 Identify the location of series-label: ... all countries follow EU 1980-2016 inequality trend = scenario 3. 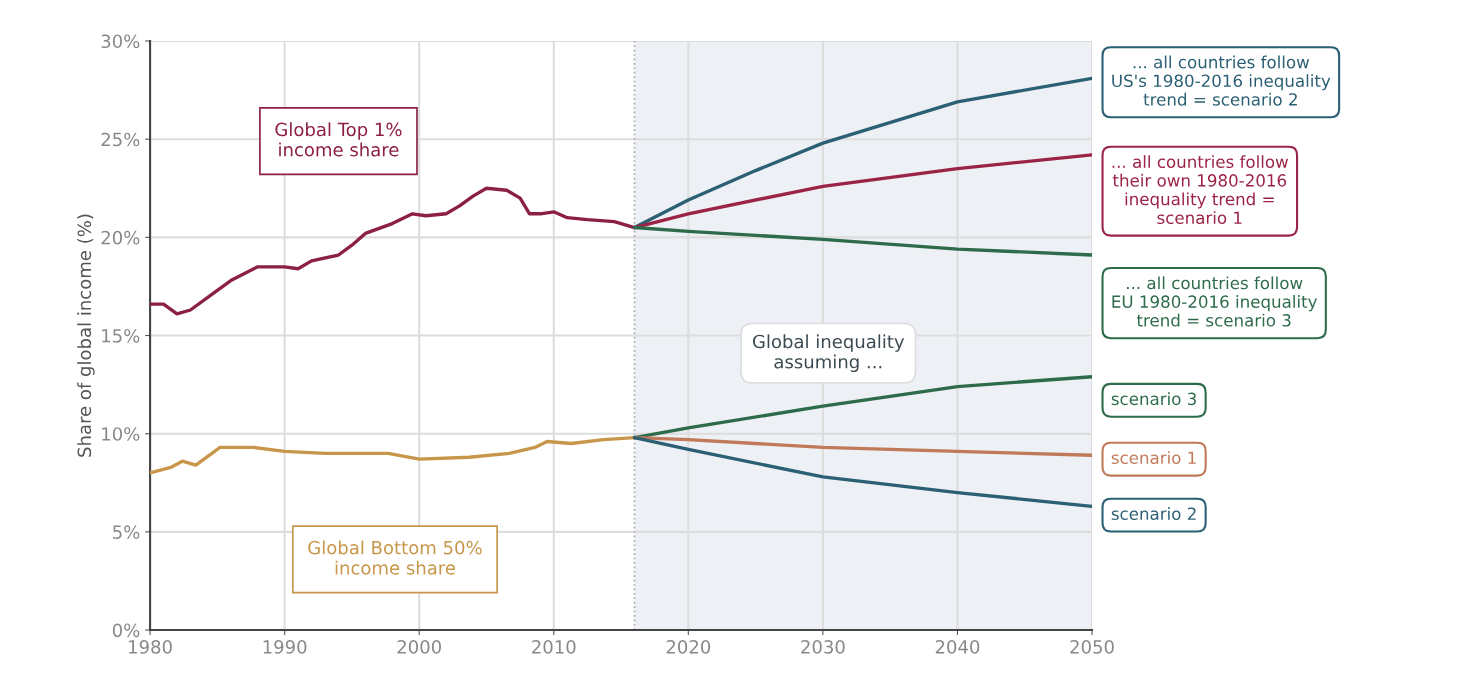
(1214, 301).